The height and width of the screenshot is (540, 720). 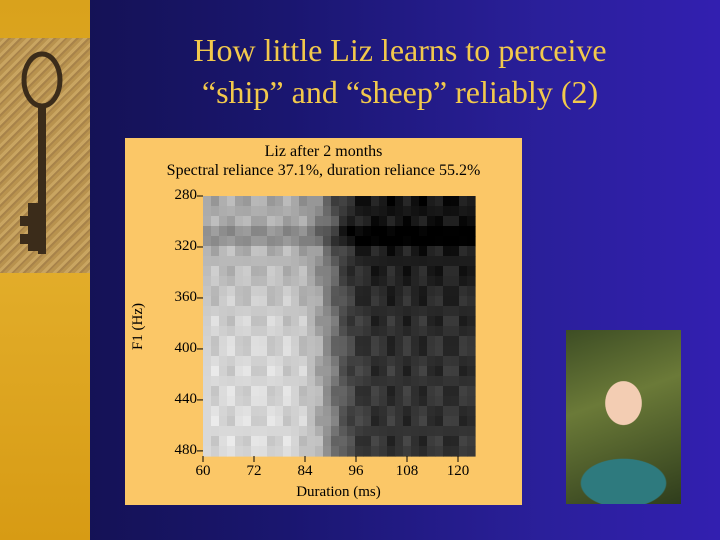 What do you see at coordinates (458, 471) in the screenshot?
I see `x-tick-label: 120` at bounding box center [458, 471].